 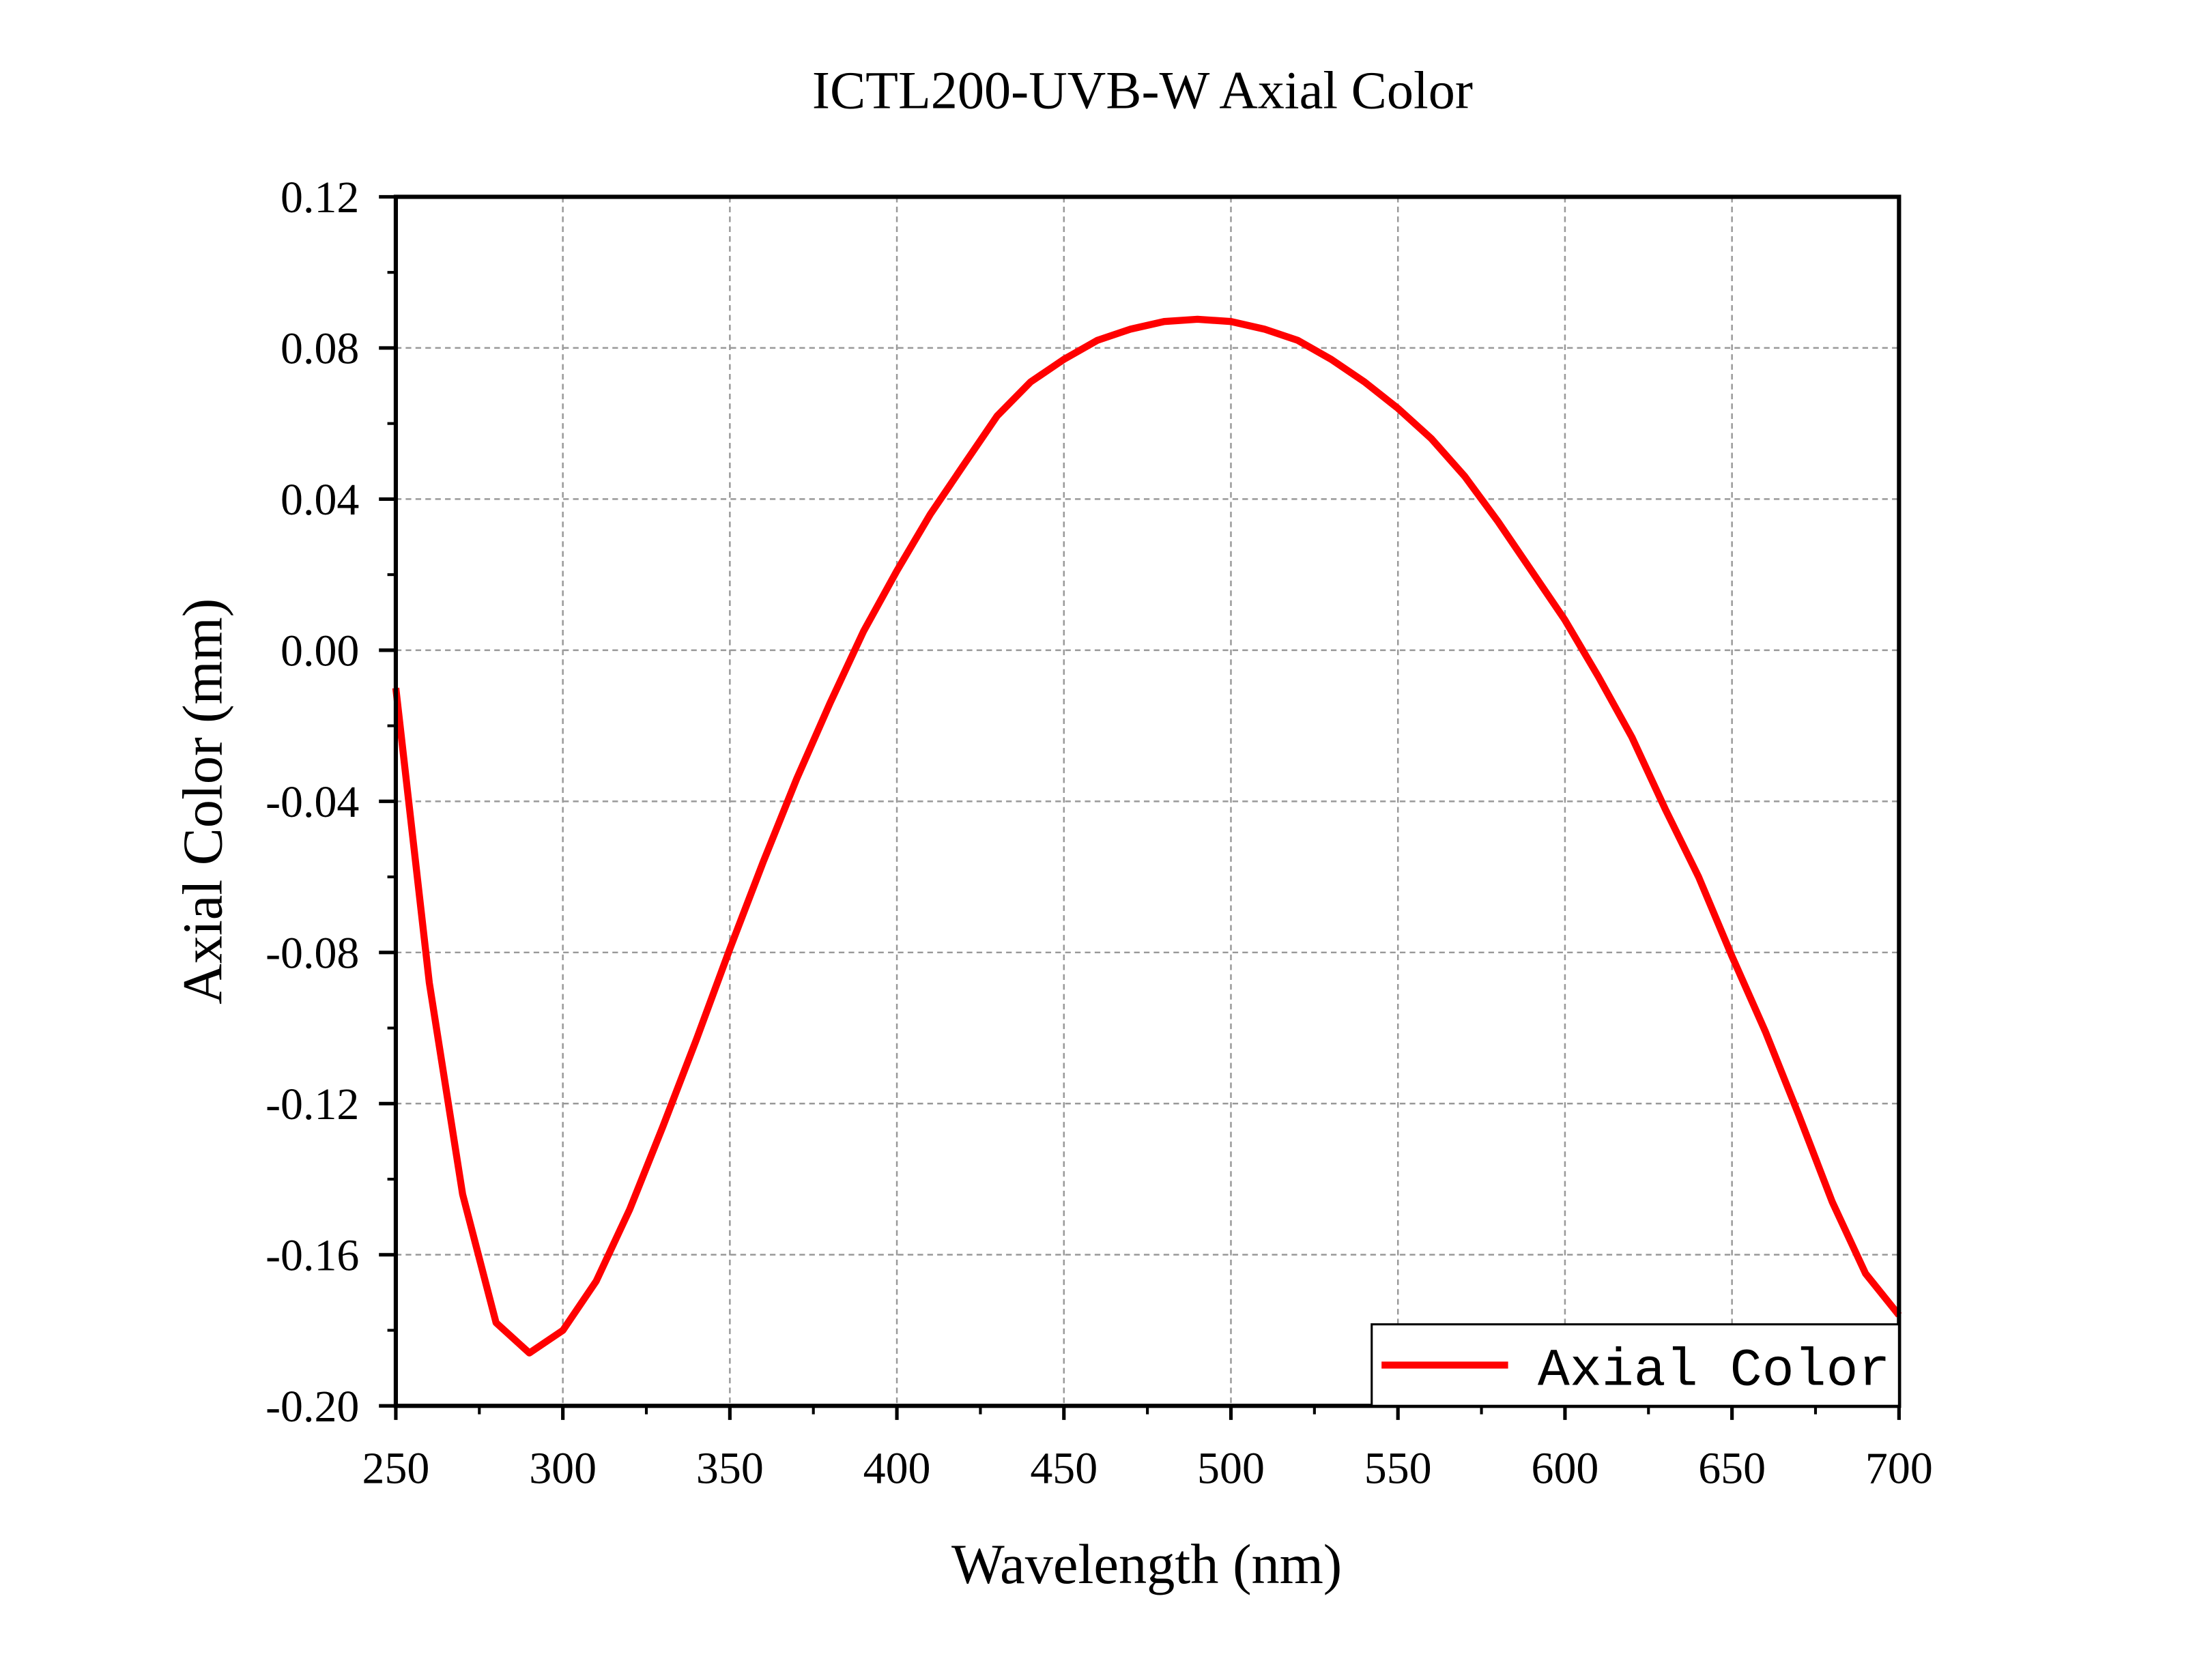 I want to click on x-tick-label: 400, so click(x=897, y=1469).